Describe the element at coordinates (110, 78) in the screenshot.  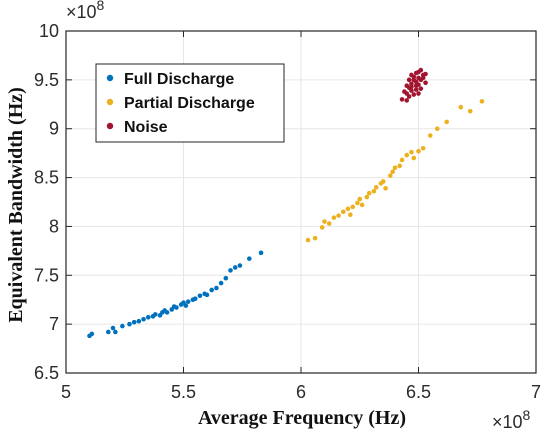
I see `legend-marker` at that location.